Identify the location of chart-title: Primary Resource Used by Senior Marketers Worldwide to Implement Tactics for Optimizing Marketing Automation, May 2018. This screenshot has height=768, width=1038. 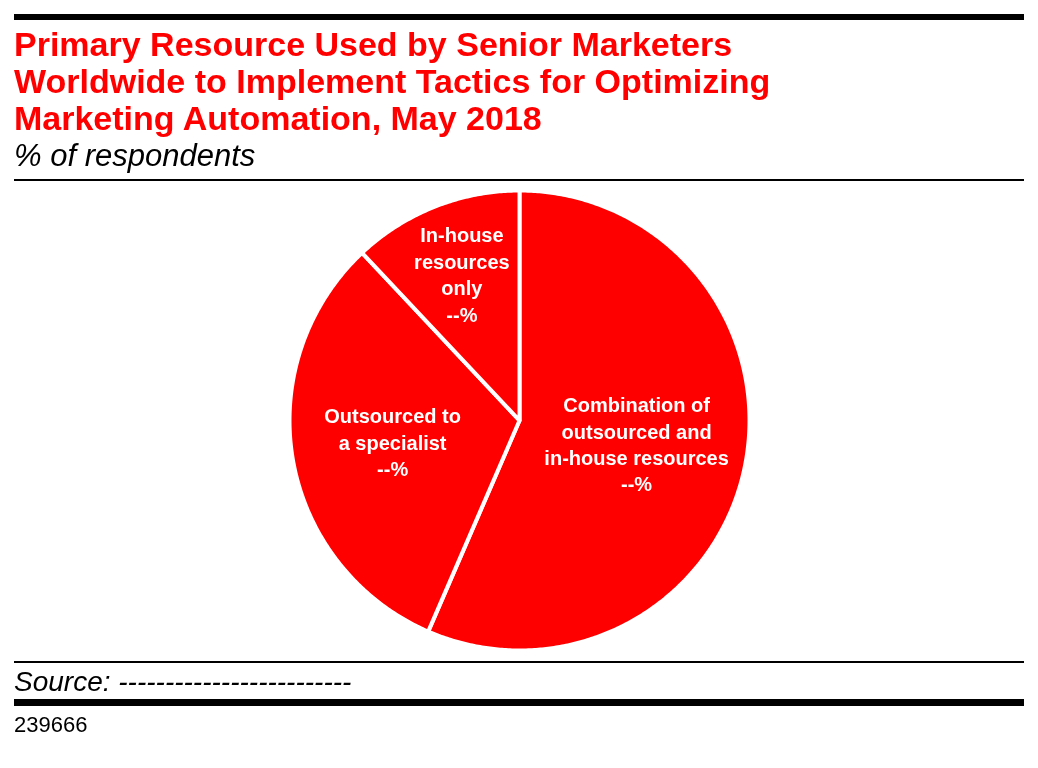
(393, 81).